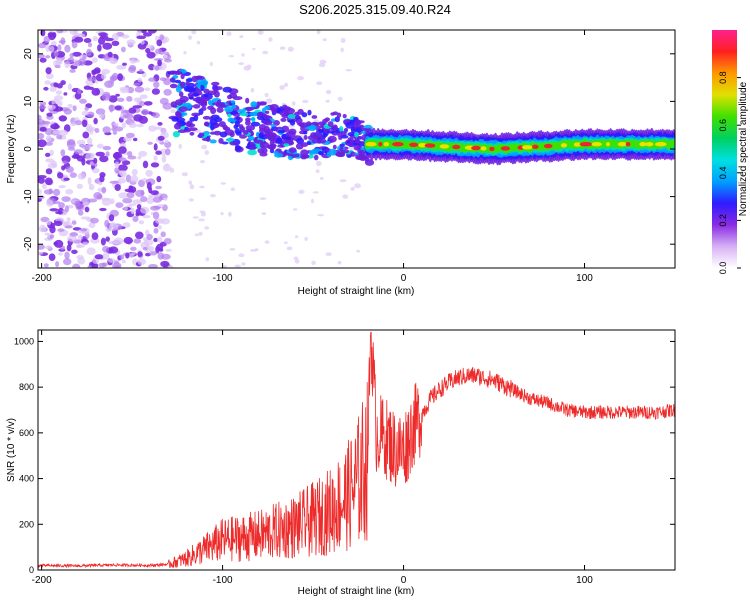 The image size is (750, 605). Describe the element at coordinates (28, 149) in the screenshot. I see `spectrogram-y-tick-label: 0` at that location.